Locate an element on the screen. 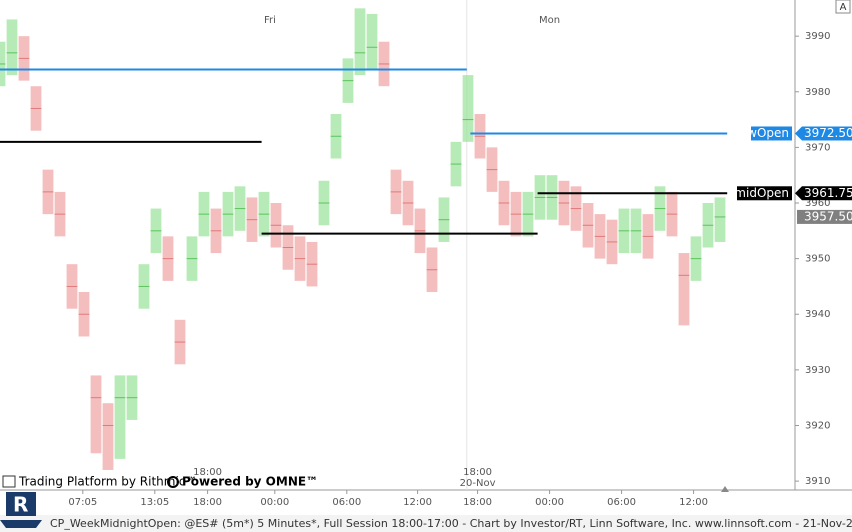 Image resolution: width=852 pixels, height=532 pixels. credit: Trading Platform by Rithmic™ is located at coordinates (107, 482).